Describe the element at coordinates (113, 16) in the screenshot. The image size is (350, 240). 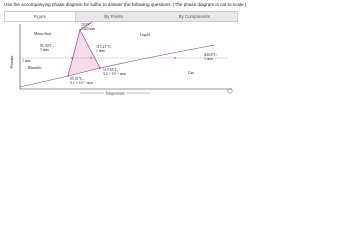
I see `tab: By Points` at that location.